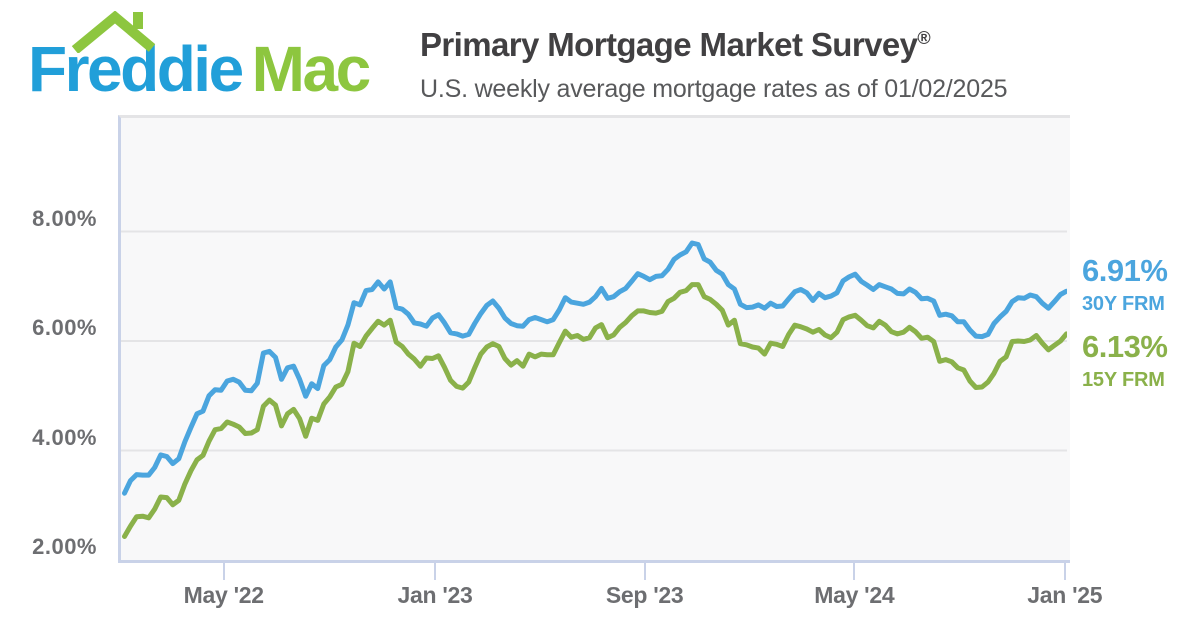 The height and width of the screenshot is (630, 1200). Describe the element at coordinates (311, 69) in the screenshot. I see `logo-text-mac: Mac` at that location.